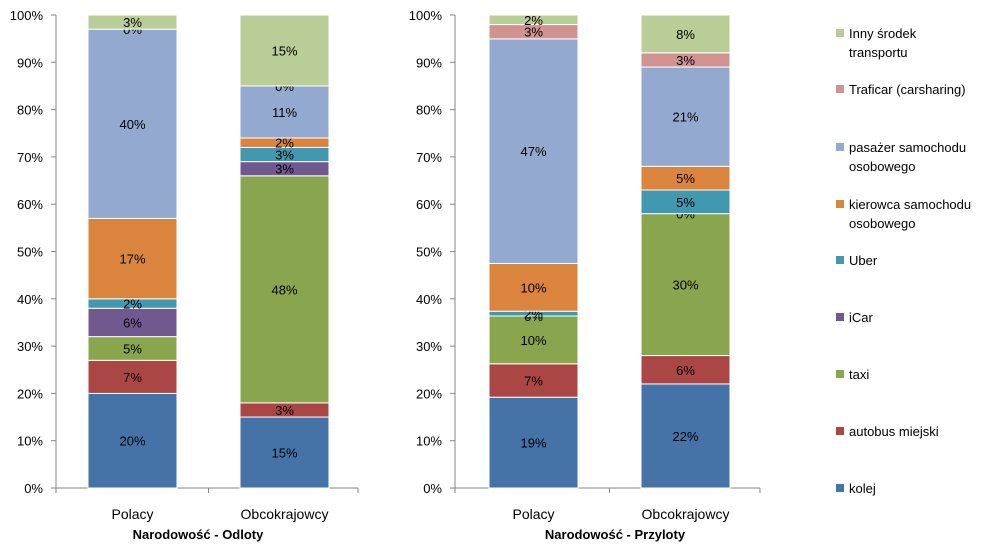 The width and height of the screenshot is (990, 547). I want to click on legend-label: kierowca samochodu, so click(910, 204).